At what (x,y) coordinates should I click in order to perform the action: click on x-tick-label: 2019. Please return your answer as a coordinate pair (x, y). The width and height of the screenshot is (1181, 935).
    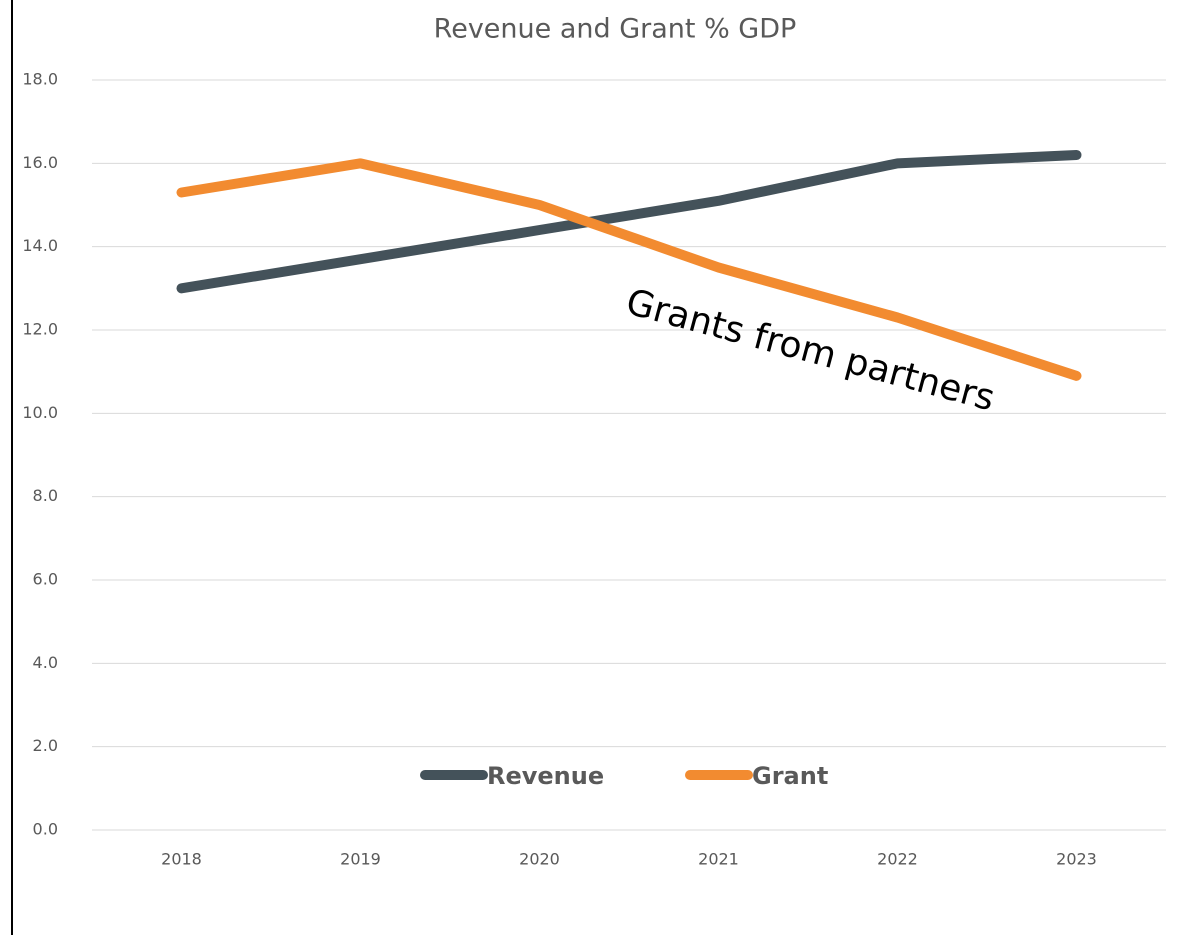
    Looking at the image, I should click on (360, 859).